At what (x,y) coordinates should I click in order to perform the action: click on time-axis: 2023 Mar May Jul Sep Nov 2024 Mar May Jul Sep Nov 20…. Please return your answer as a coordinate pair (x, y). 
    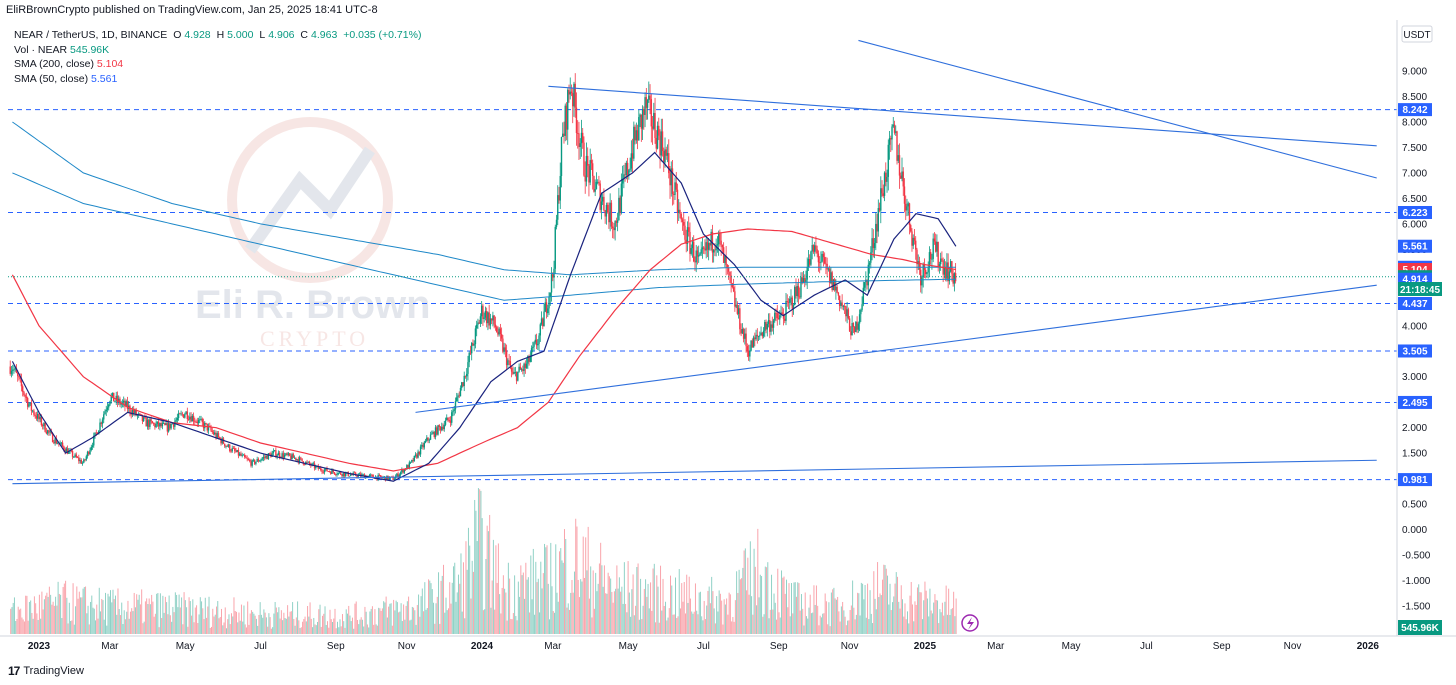
    Looking at the image, I should click on (728, 643).